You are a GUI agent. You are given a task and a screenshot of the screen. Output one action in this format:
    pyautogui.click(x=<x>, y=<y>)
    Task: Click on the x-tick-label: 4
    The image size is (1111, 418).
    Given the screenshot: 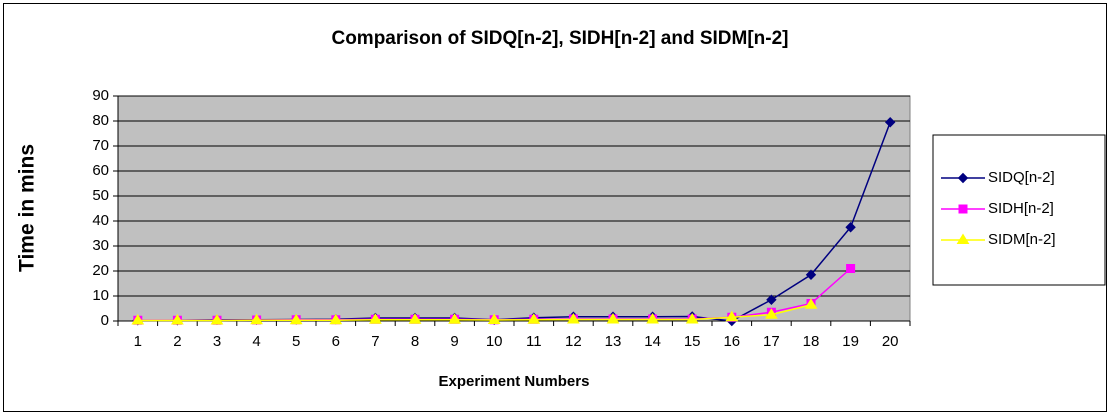 What is the action you would take?
    pyautogui.click(x=256, y=341)
    